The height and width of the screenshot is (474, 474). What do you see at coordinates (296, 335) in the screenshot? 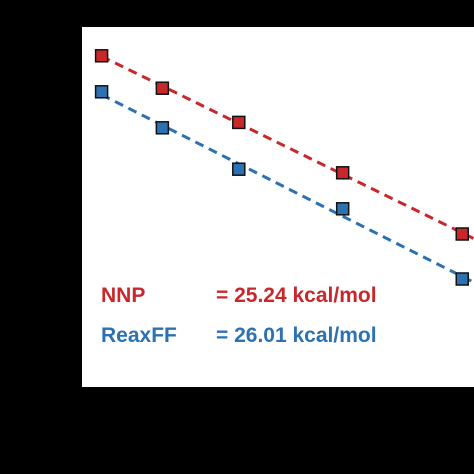
I see `legend-value-reaxff: = 26.01 kcal/mol` at bounding box center [296, 335].